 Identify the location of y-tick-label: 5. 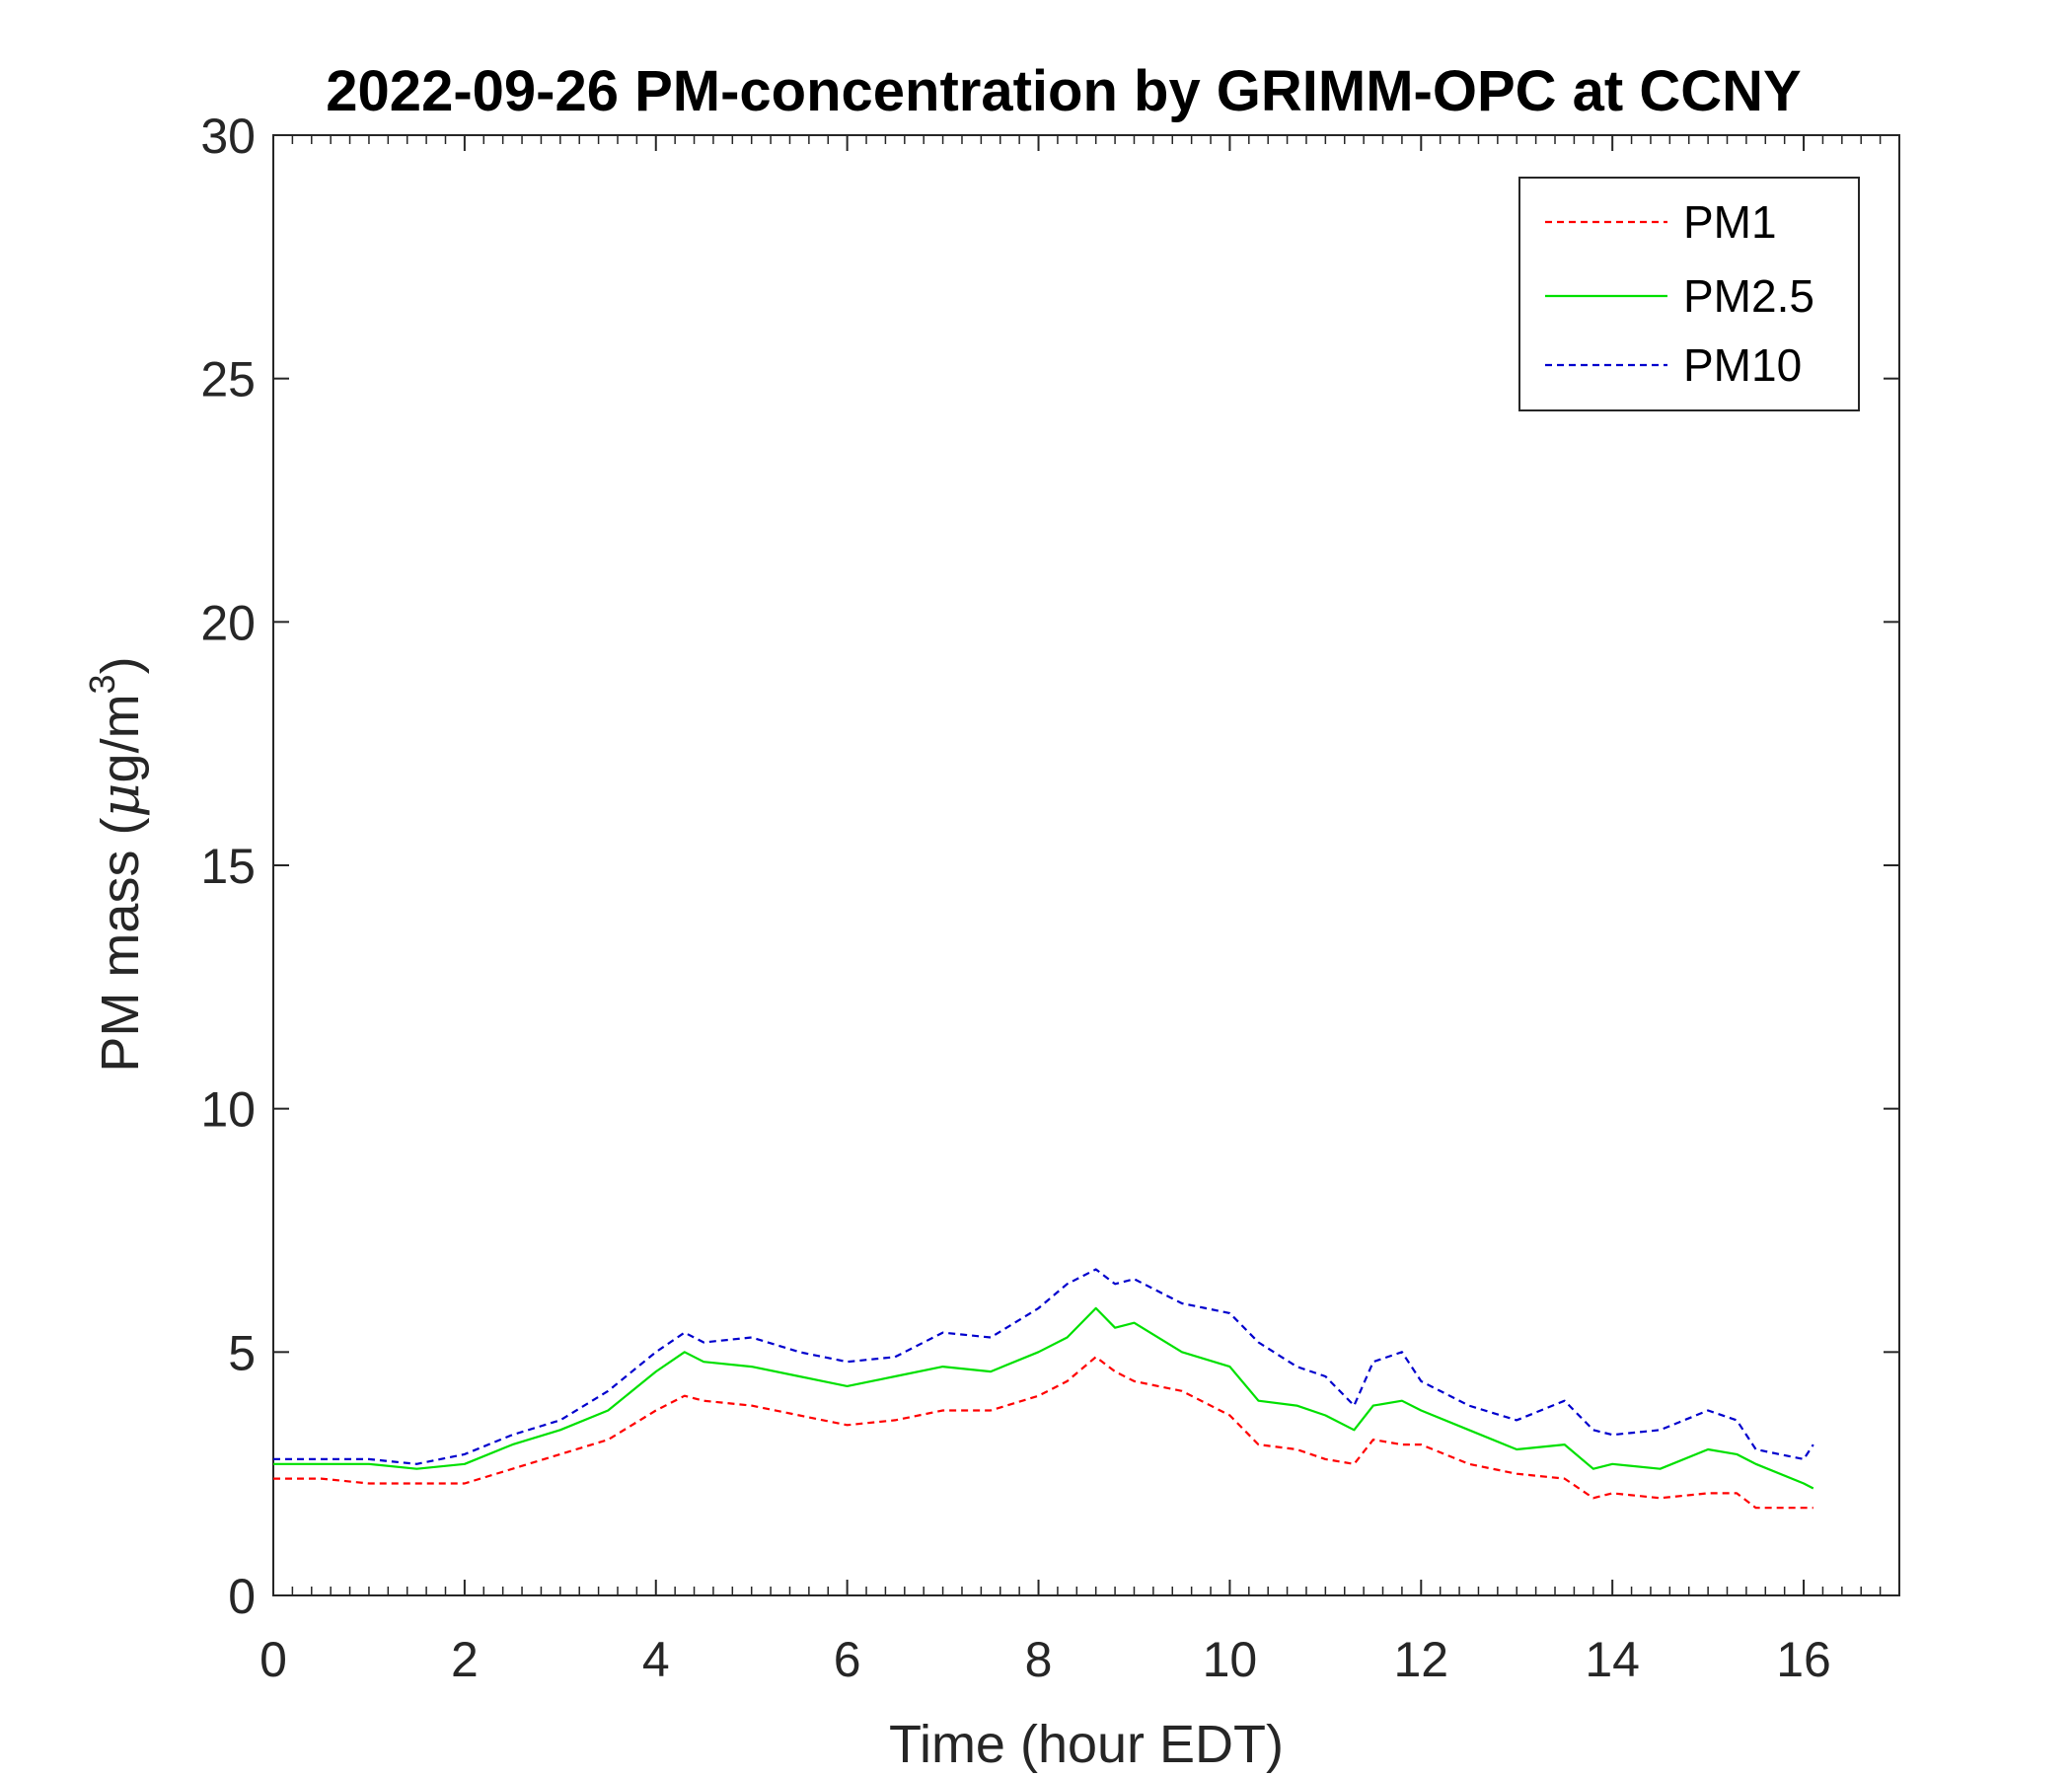
(242, 1352).